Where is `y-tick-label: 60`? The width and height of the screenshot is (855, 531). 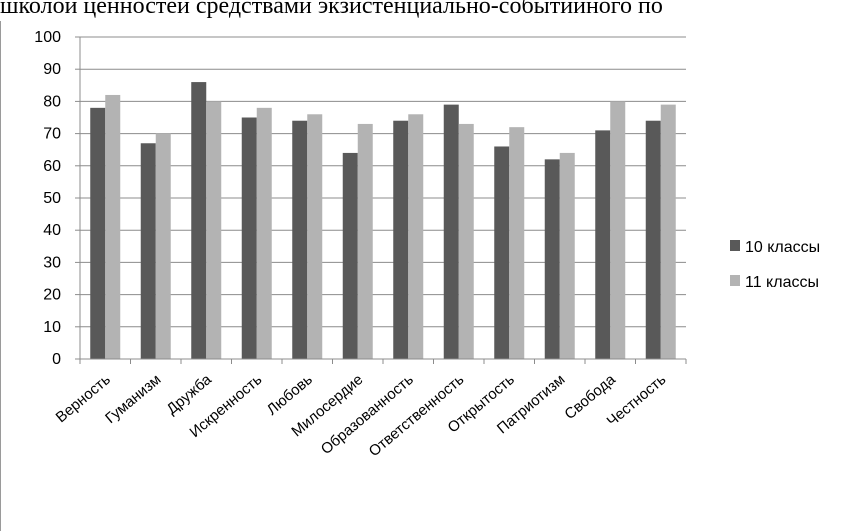
y-tick-label: 60 is located at coordinates (52, 166).